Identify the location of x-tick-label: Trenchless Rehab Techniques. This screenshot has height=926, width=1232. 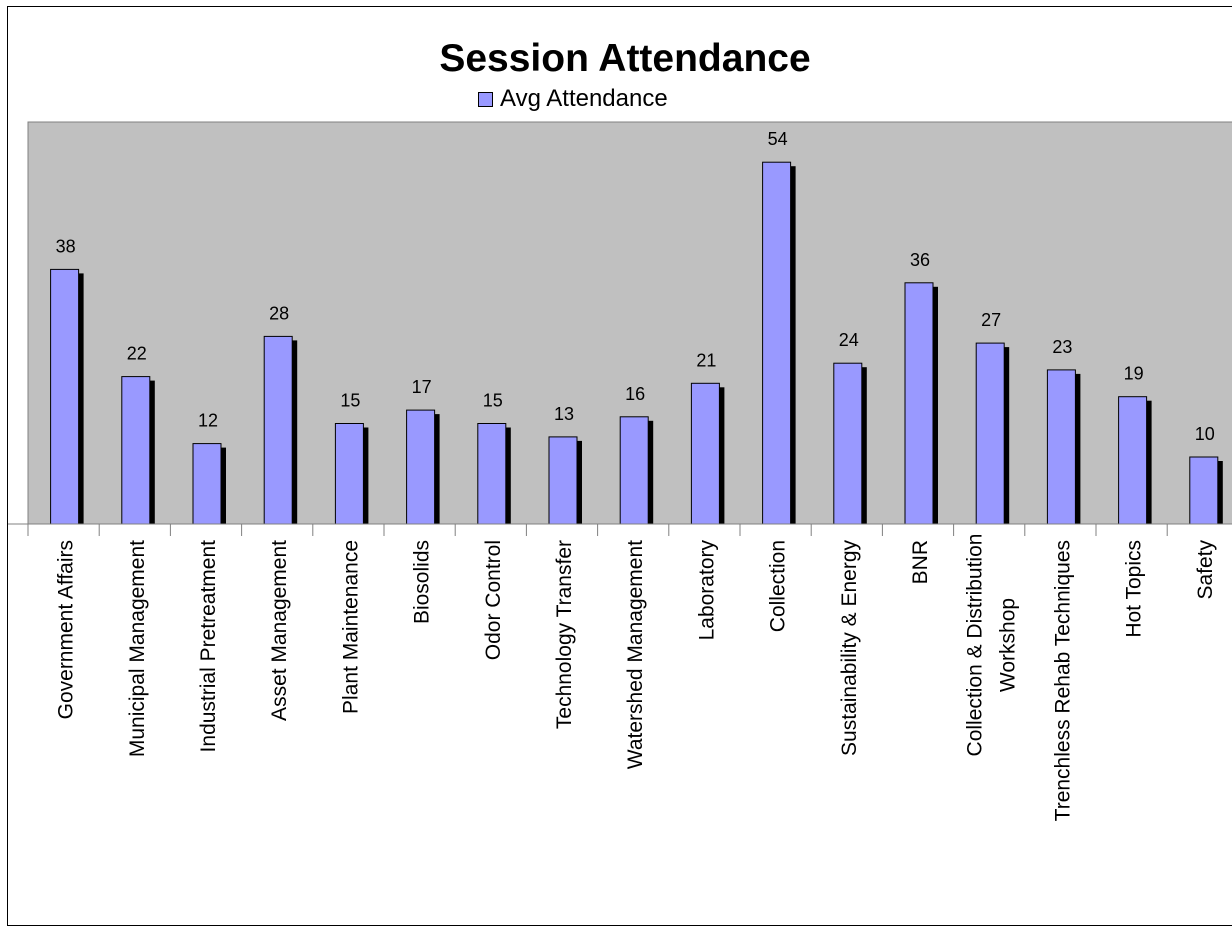
(1062, 680).